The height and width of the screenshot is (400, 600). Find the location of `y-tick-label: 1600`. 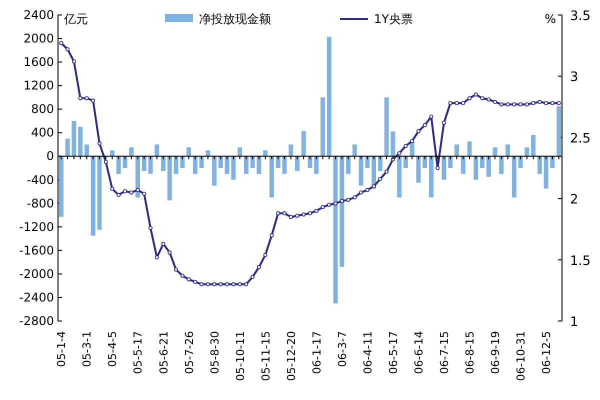

y-tick-label: 1600 is located at coordinates (38, 62).